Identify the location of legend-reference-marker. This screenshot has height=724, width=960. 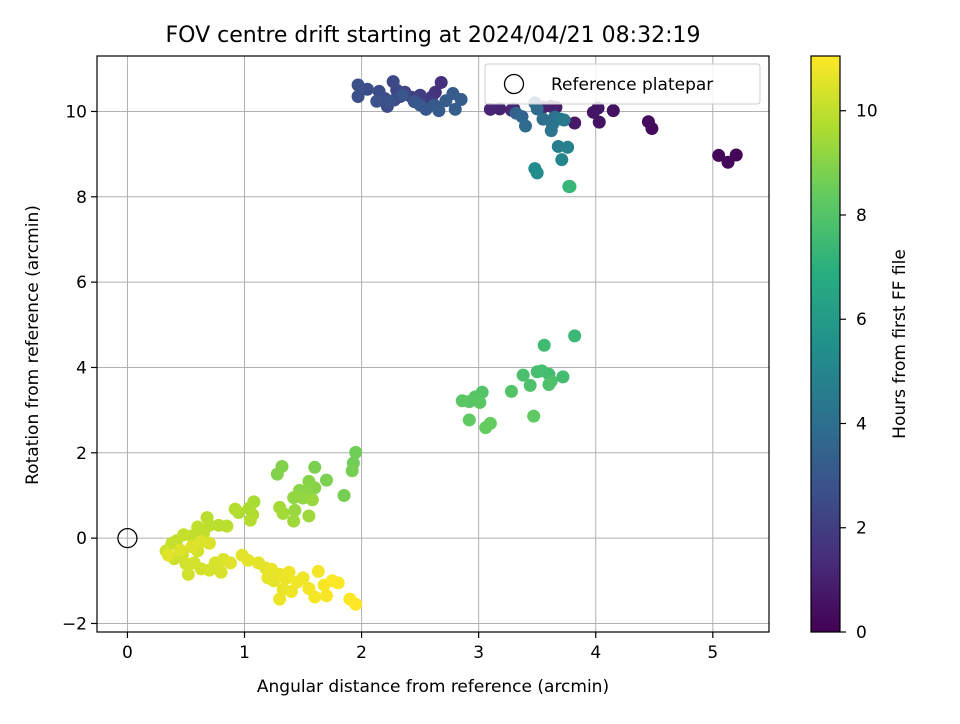
(514, 84).